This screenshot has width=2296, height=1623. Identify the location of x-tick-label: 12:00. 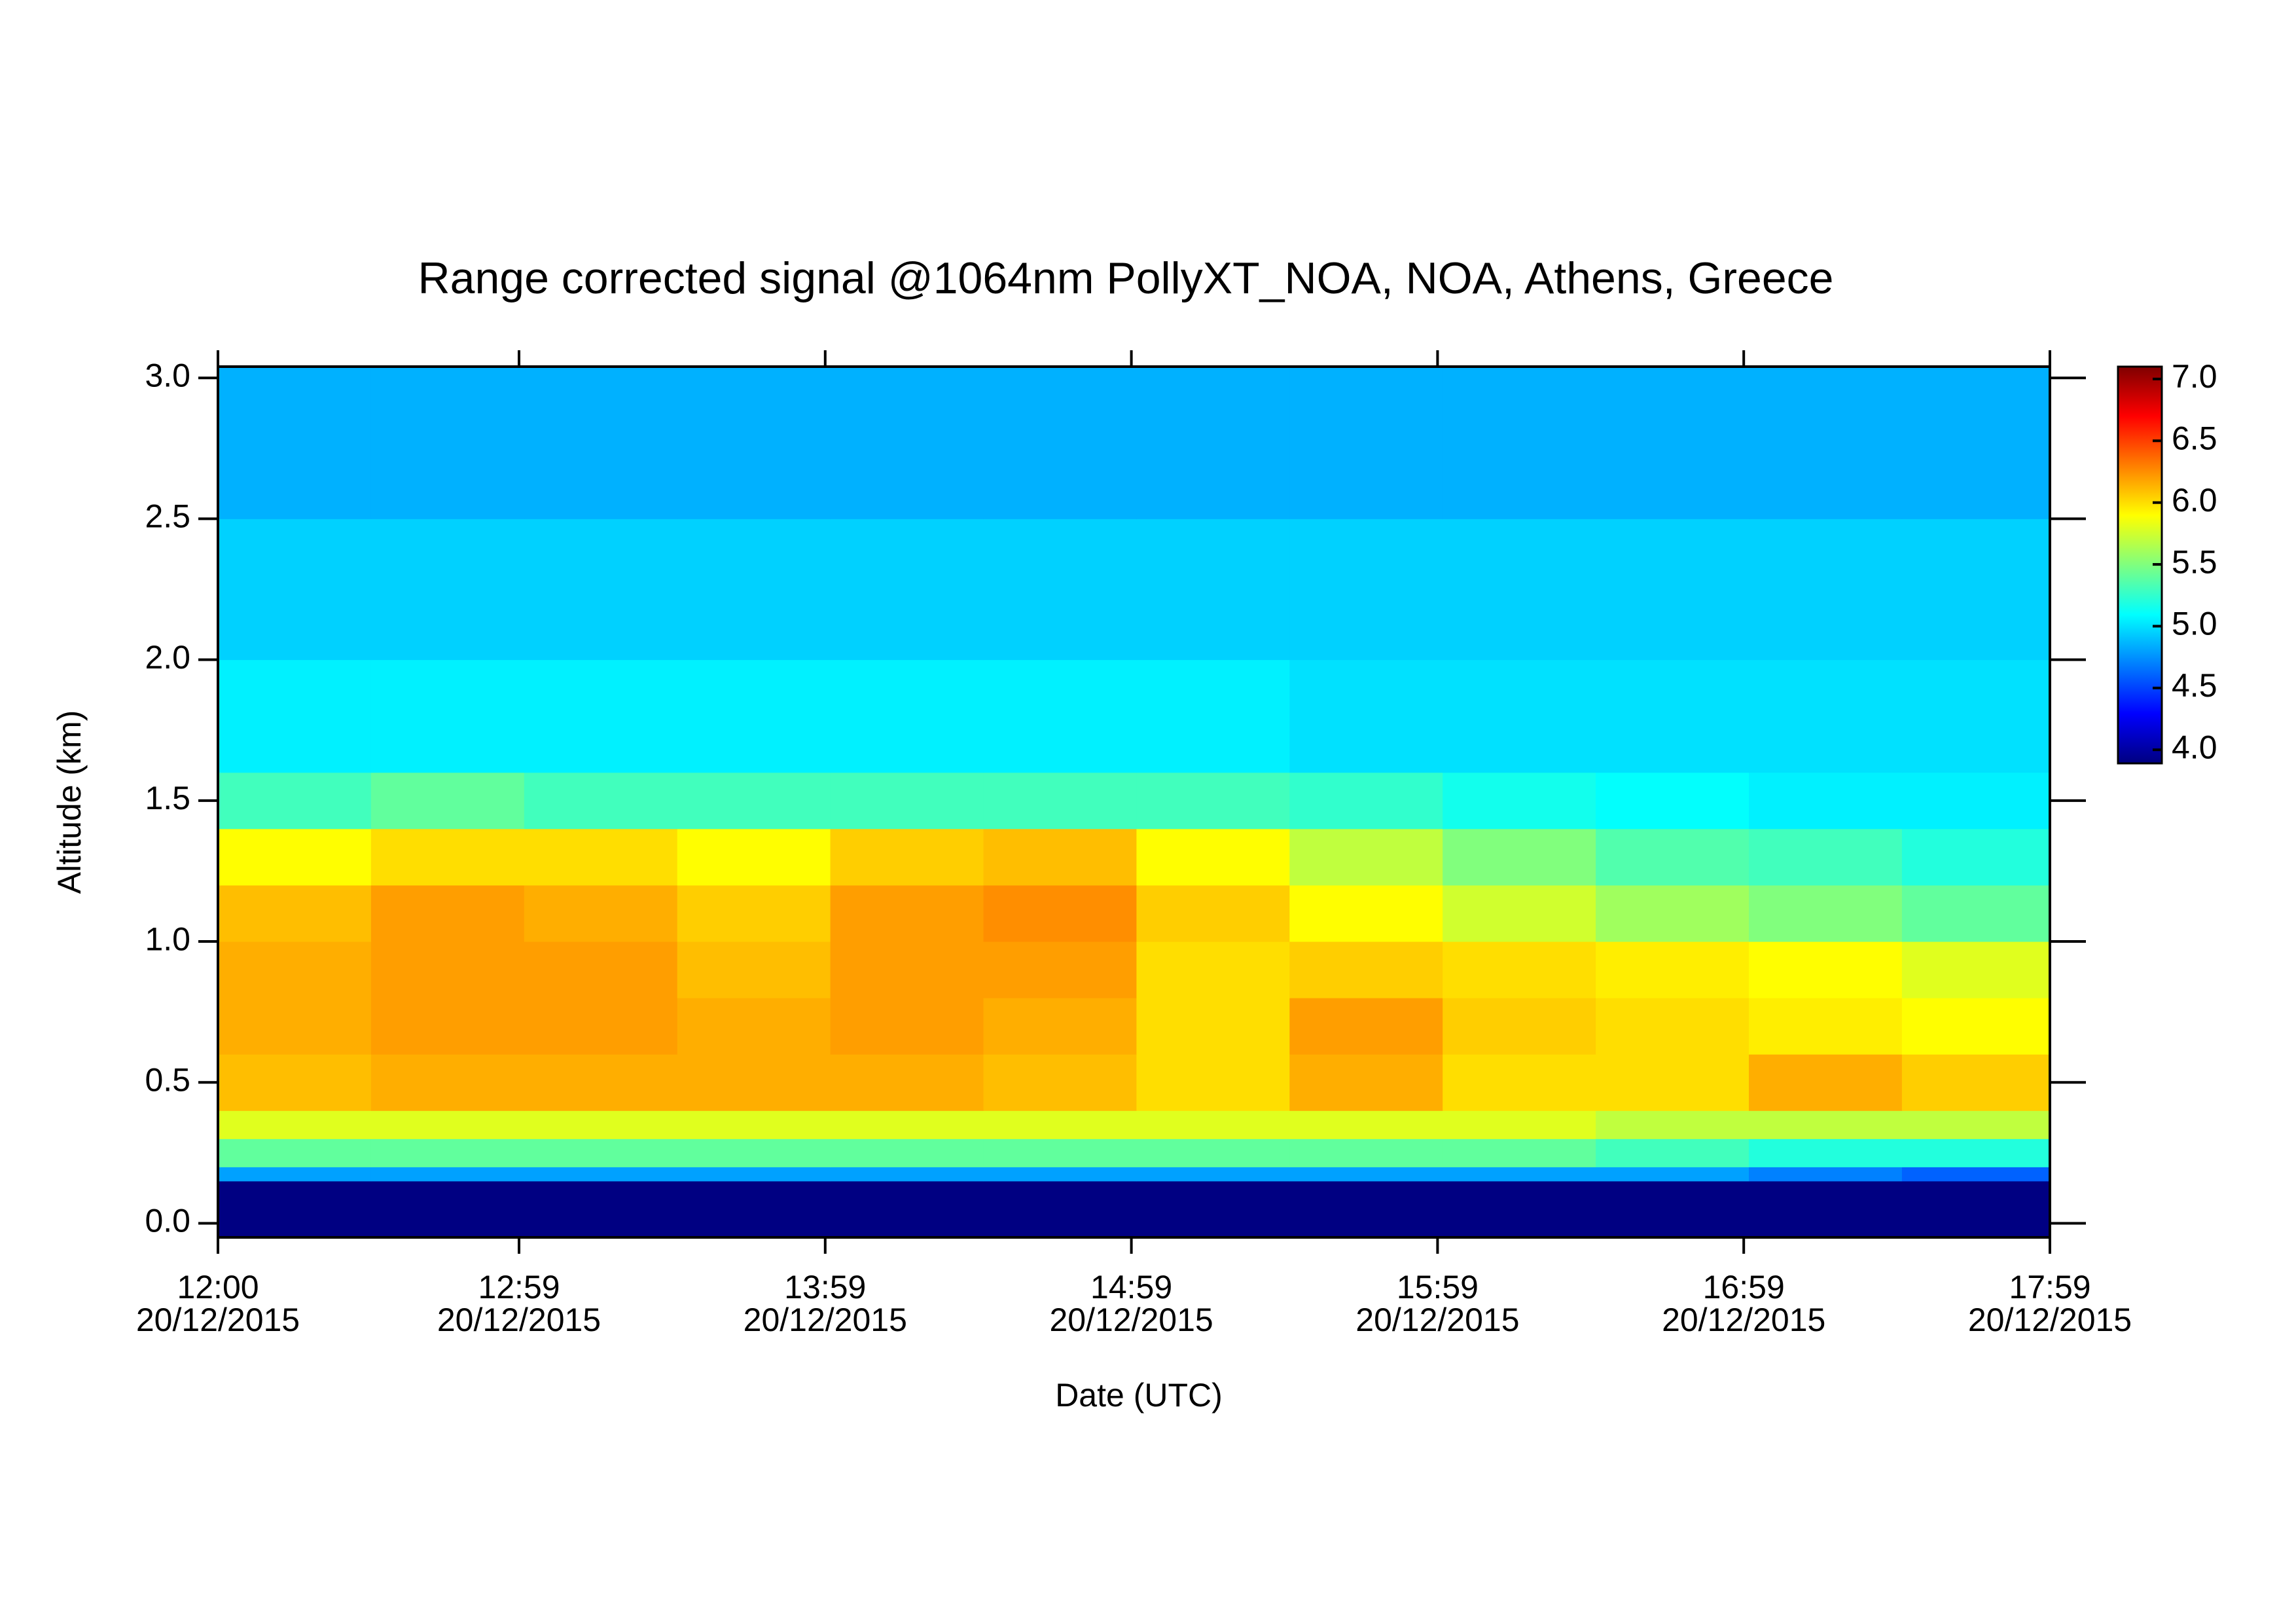
(218, 1287).